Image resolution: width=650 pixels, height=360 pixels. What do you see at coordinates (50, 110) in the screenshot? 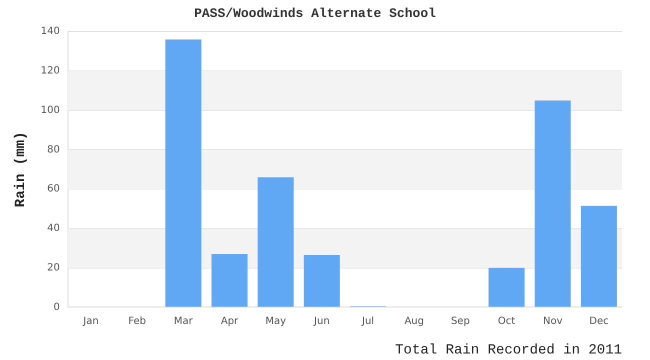
I see `y-tick-label: 100` at bounding box center [50, 110].